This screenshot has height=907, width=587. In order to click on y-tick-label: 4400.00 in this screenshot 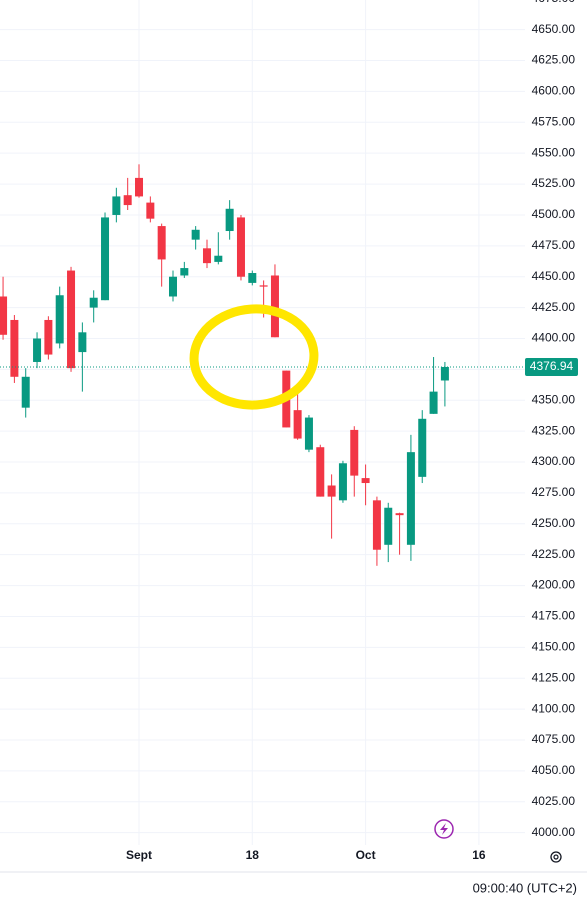, I will do `click(554, 338)`.